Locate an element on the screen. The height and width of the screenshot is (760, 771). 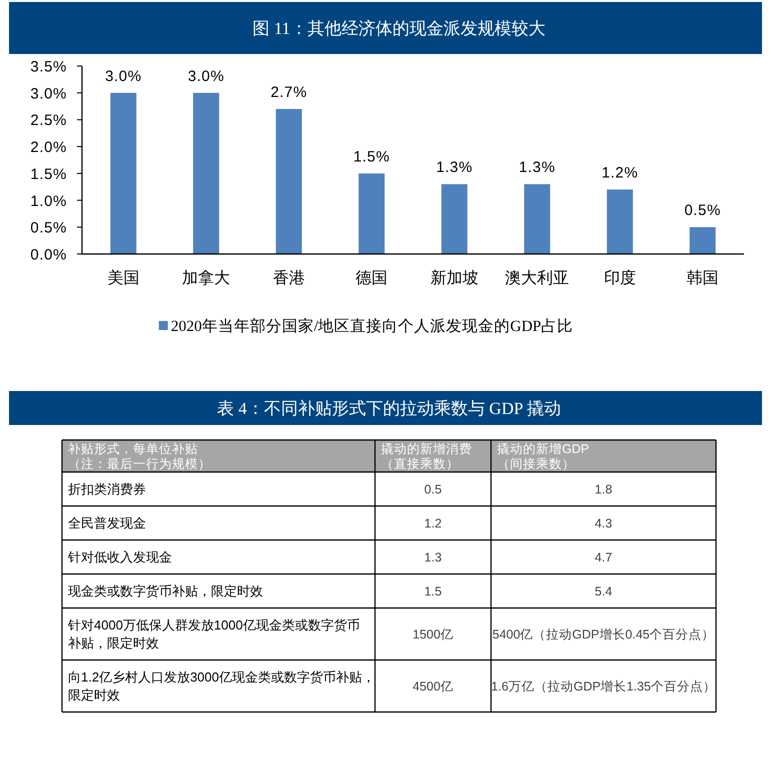
text: 折扣类消费券 is located at coordinates (107, 489).